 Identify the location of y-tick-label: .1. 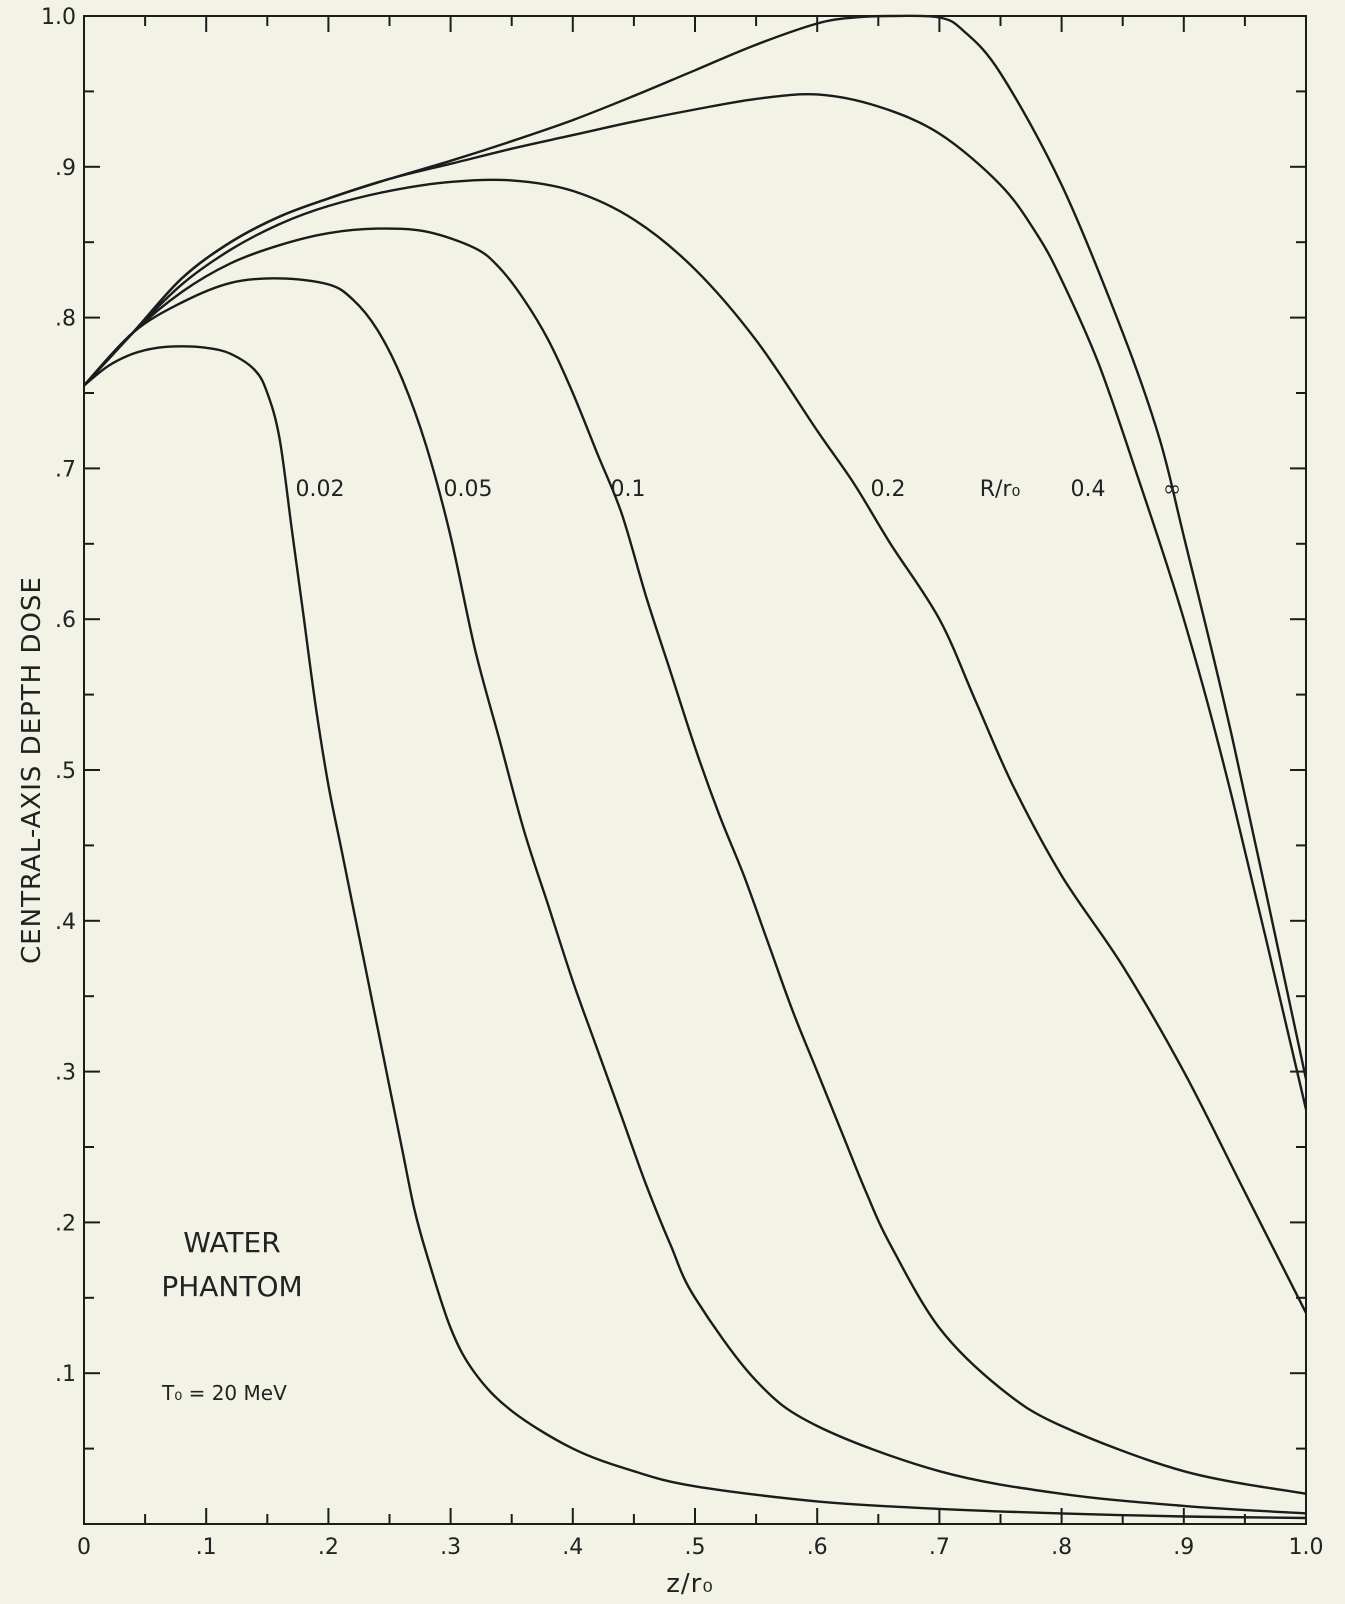
(65, 1374).